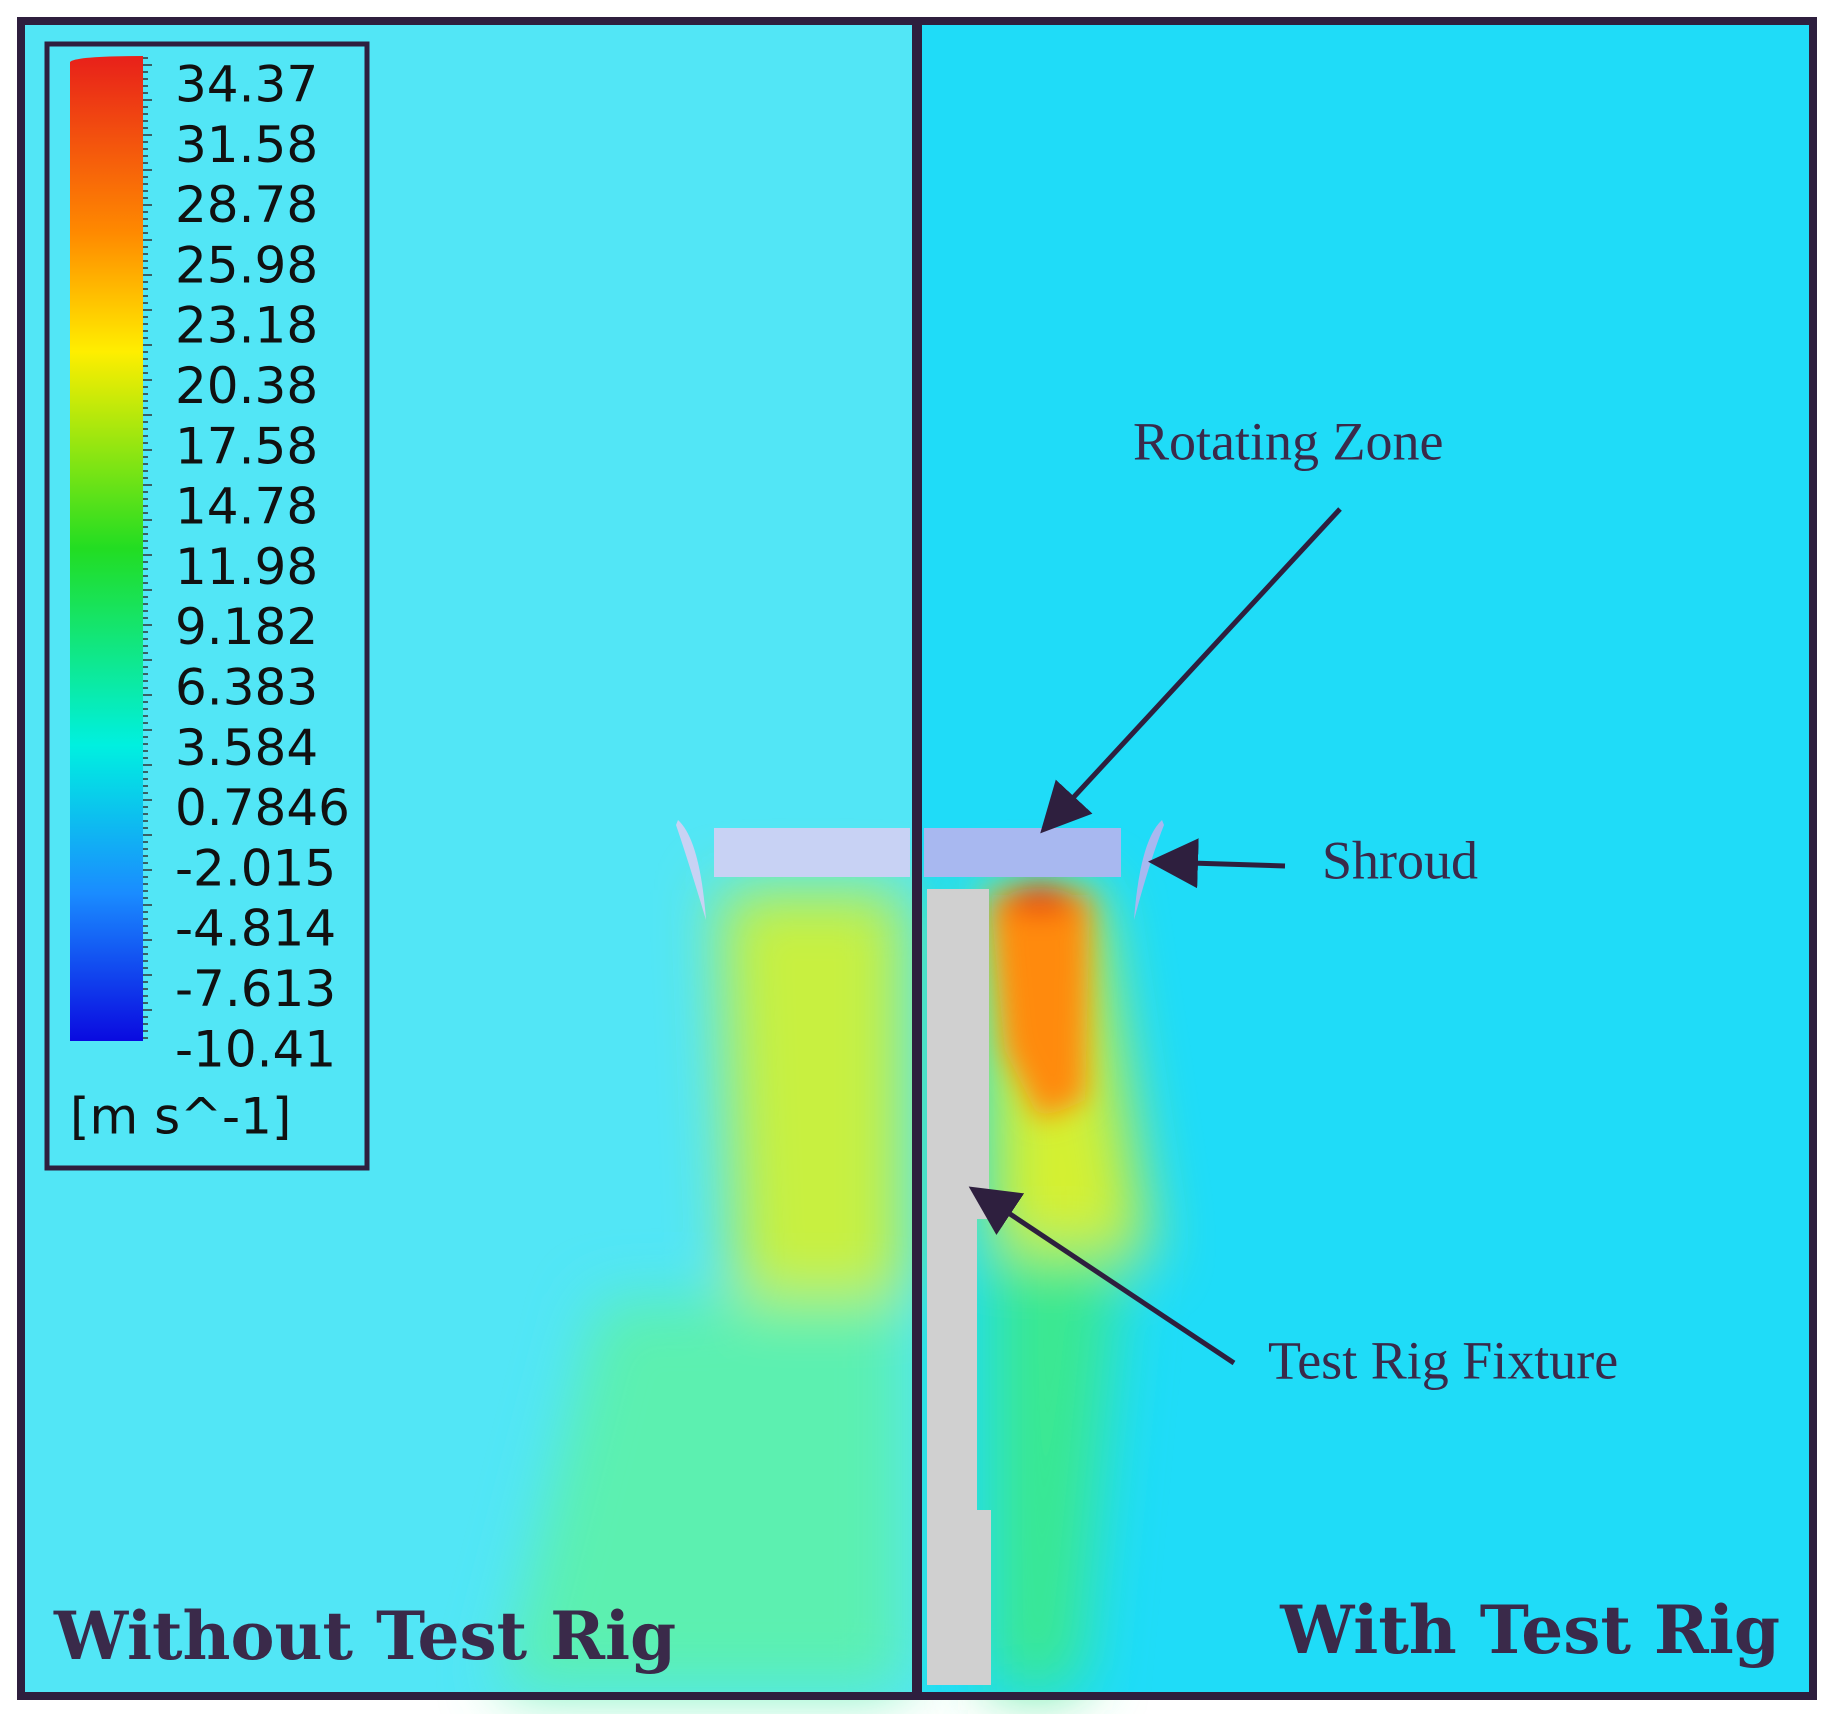 Image resolution: width=1834 pixels, height=1714 pixels. Describe the element at coordinates (246, 326) in the screenshot. I see `legend-tick-label: 23.18` at that location.